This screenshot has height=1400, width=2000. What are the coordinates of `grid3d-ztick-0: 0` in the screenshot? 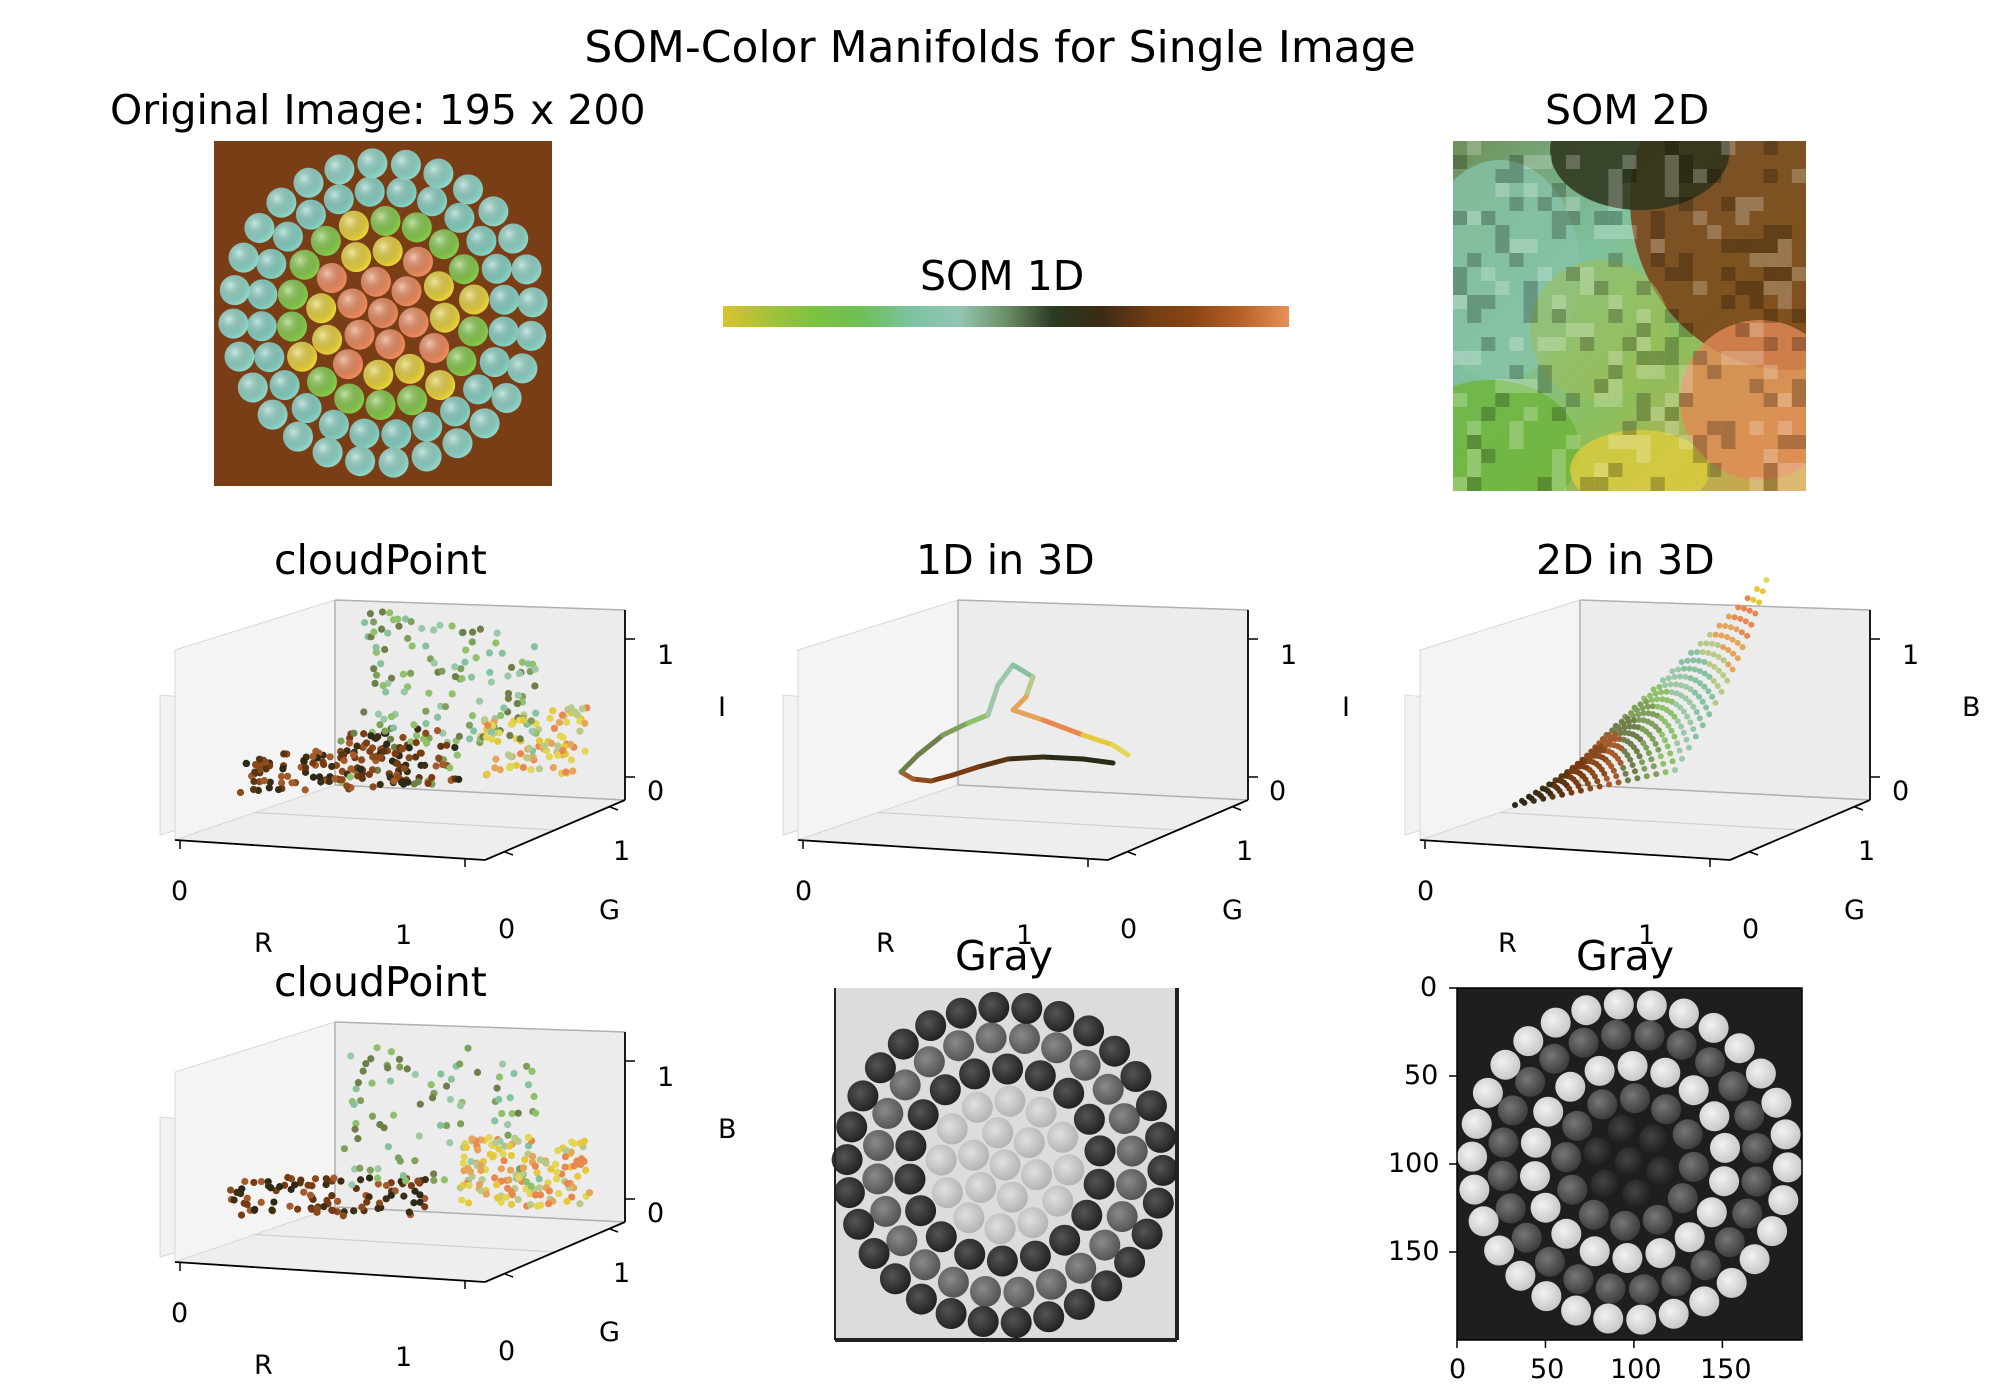 It's located at (1901, 791).